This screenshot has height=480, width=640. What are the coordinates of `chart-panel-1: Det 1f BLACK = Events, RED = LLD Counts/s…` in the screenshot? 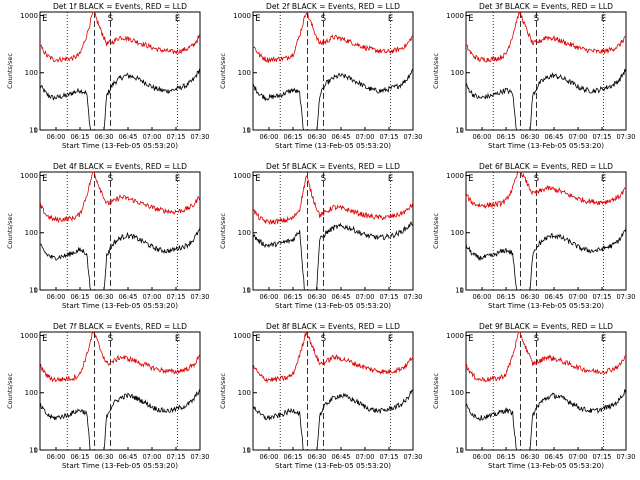 It's located at (108, 76).